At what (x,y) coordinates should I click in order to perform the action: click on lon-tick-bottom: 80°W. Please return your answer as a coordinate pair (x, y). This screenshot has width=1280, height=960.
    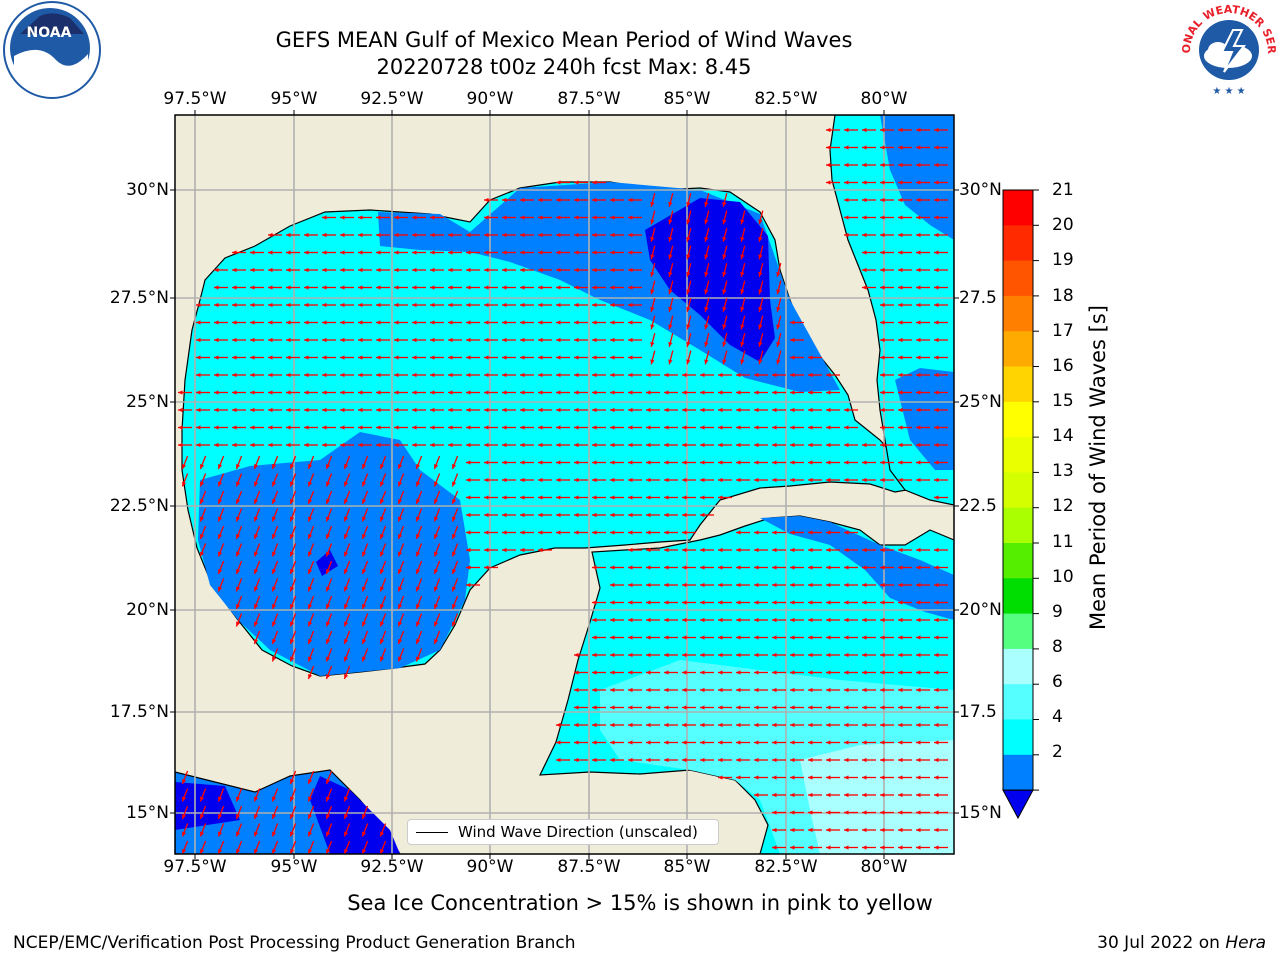
    Looking at the image, I should click on (884, 867).